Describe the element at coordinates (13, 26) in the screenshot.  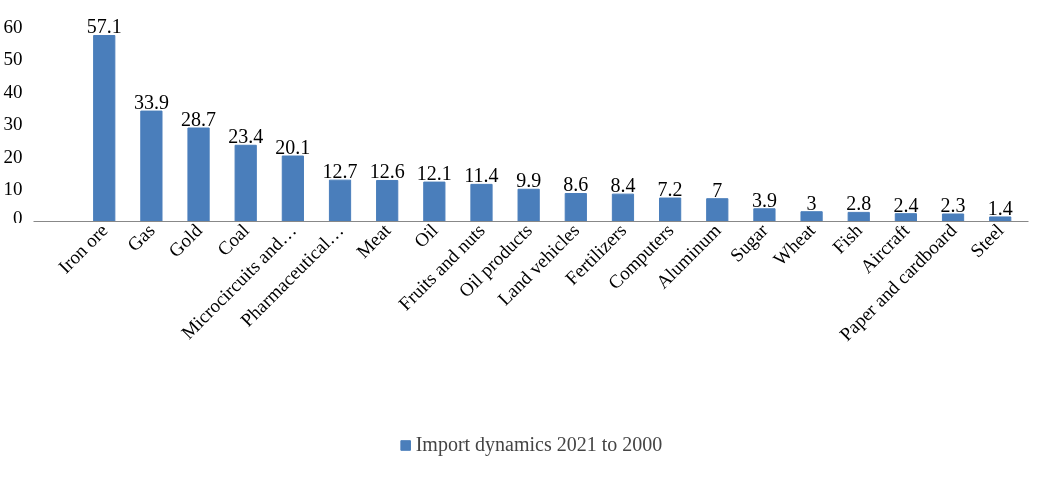
I see `y-tick-label: 60` at that location.